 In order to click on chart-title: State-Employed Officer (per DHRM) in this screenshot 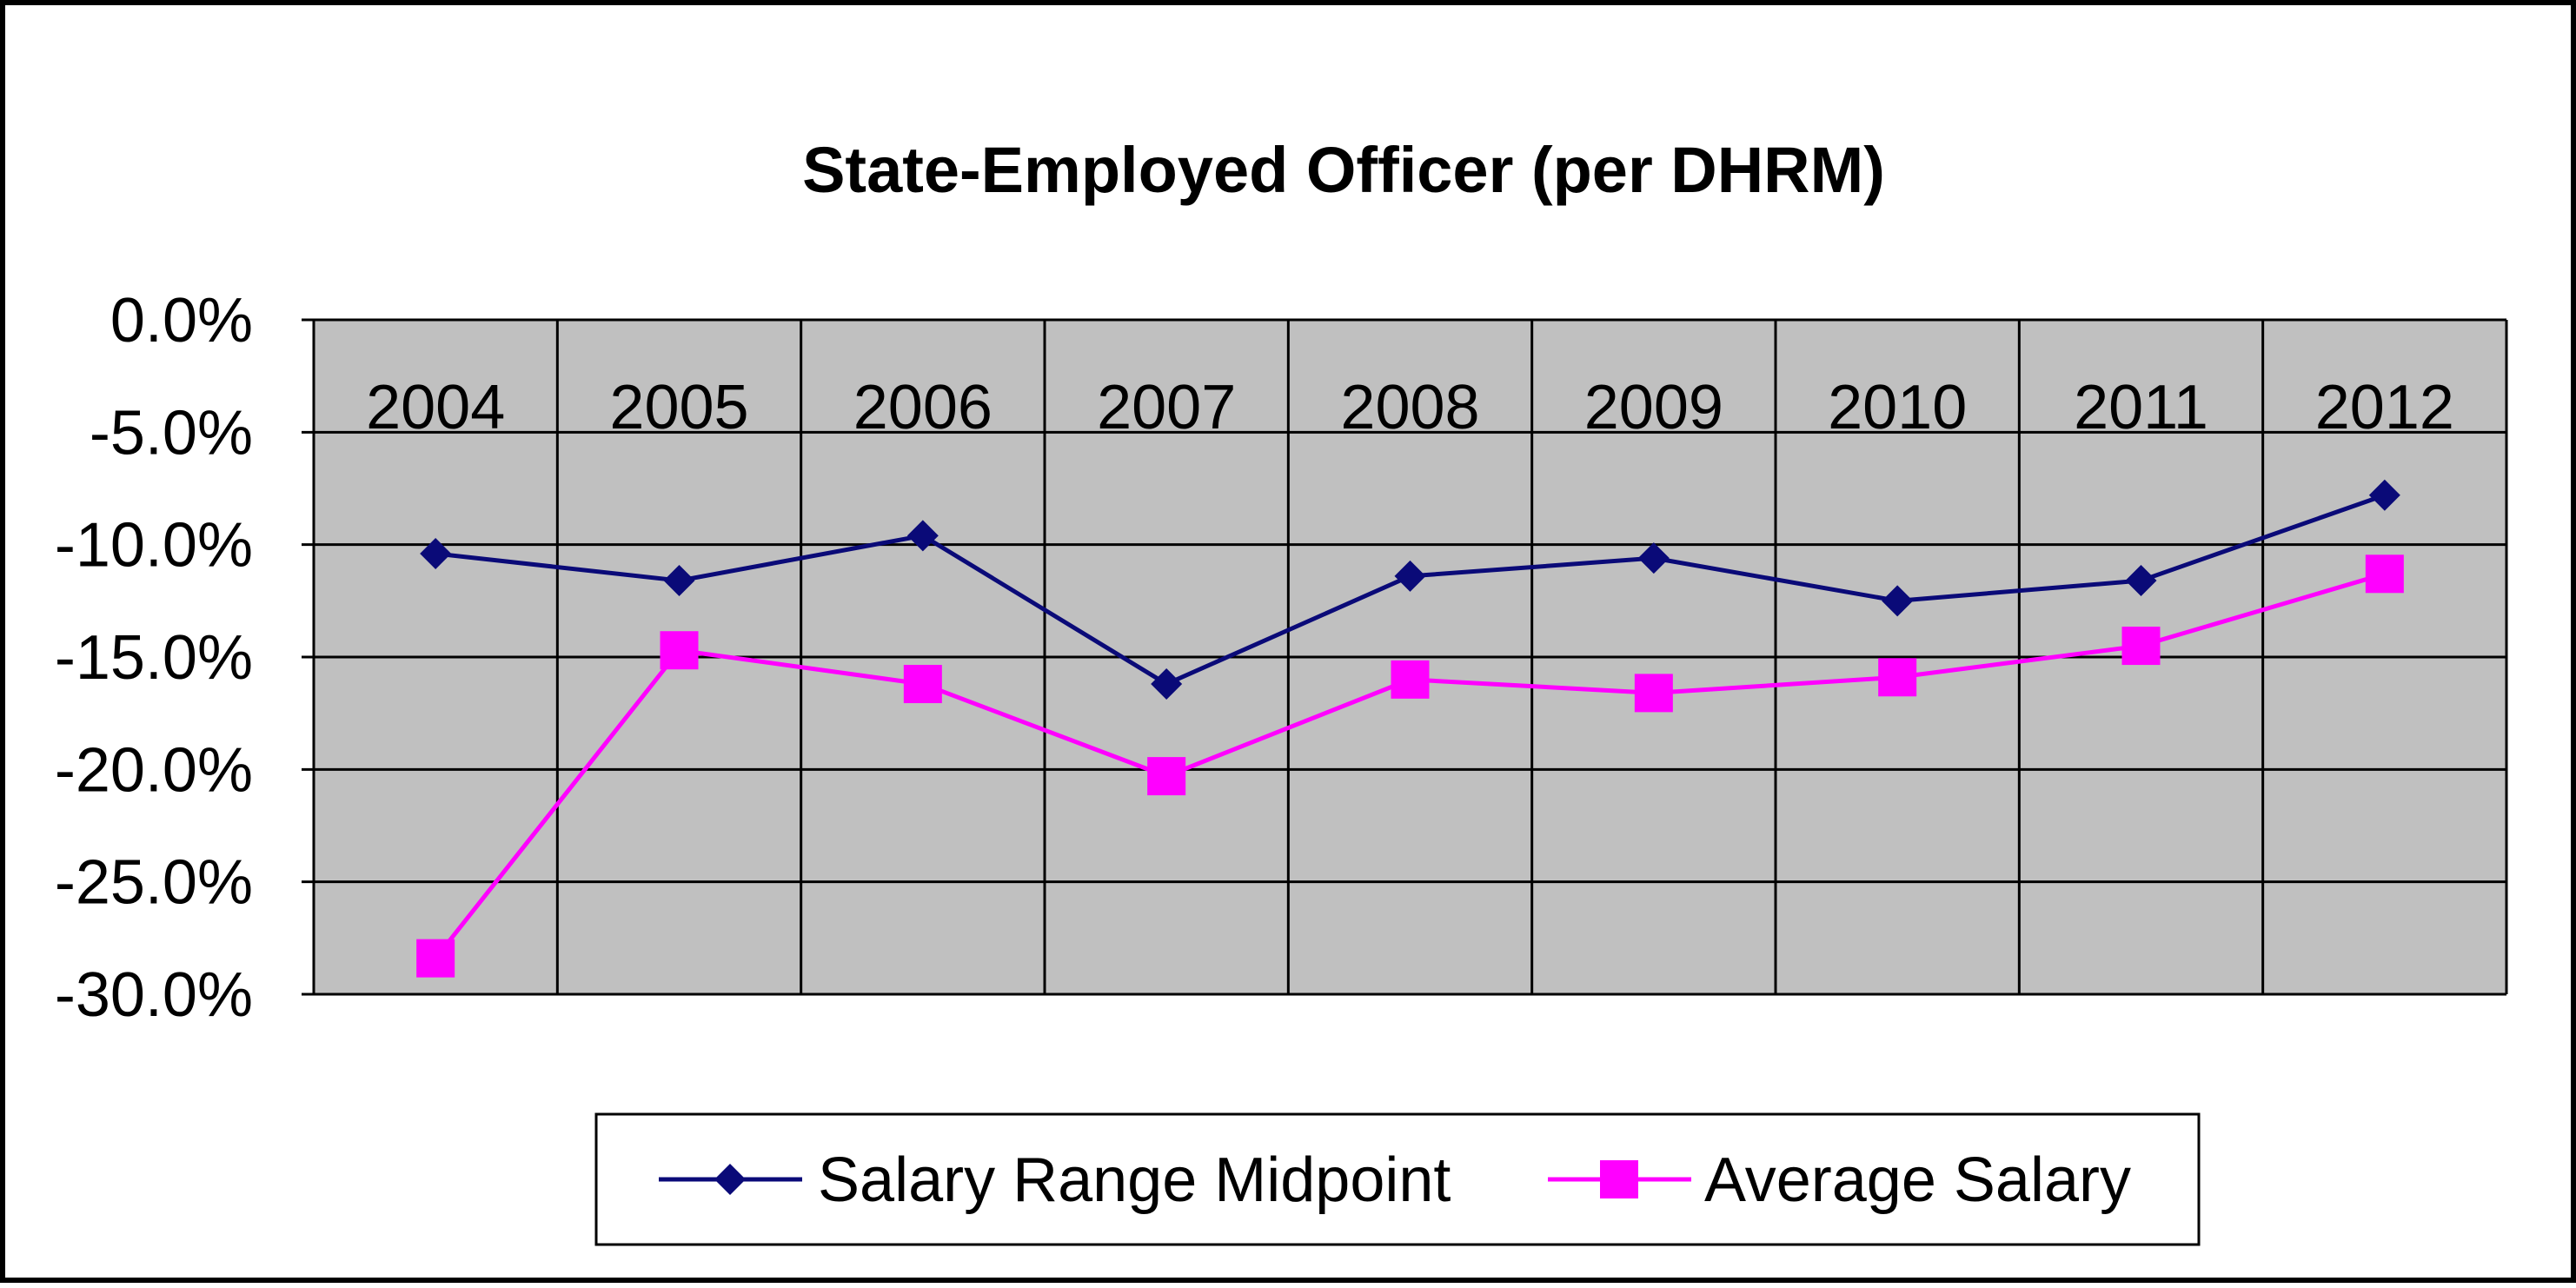, I will do `click(1343, 170)`.